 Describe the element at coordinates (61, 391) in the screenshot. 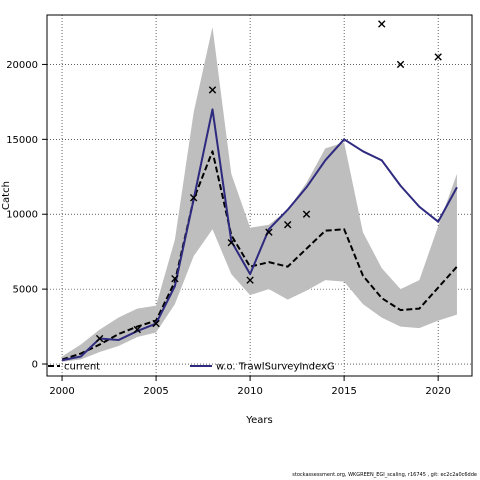

I see `x-tick-label: 2000` at that location.